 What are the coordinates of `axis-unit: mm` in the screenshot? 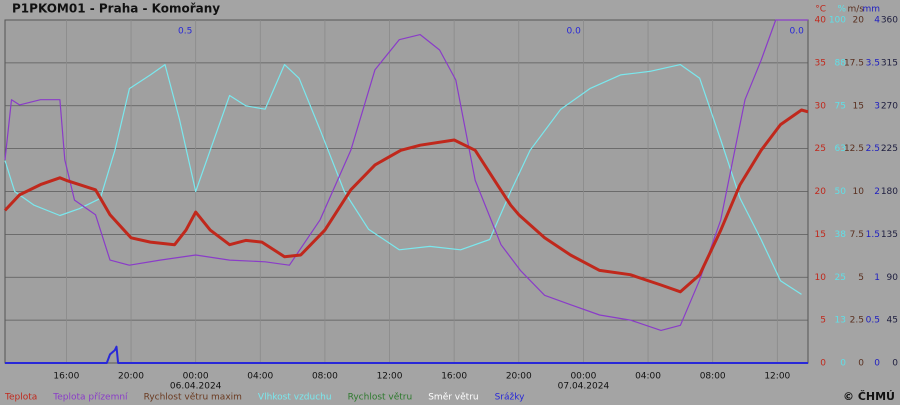 It's located at (871, 10).